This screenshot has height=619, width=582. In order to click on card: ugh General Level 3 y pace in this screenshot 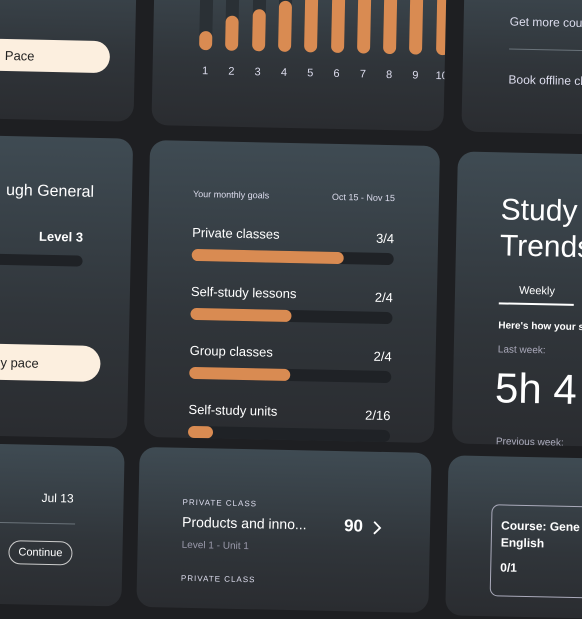, I will do `click(67, 287)`.